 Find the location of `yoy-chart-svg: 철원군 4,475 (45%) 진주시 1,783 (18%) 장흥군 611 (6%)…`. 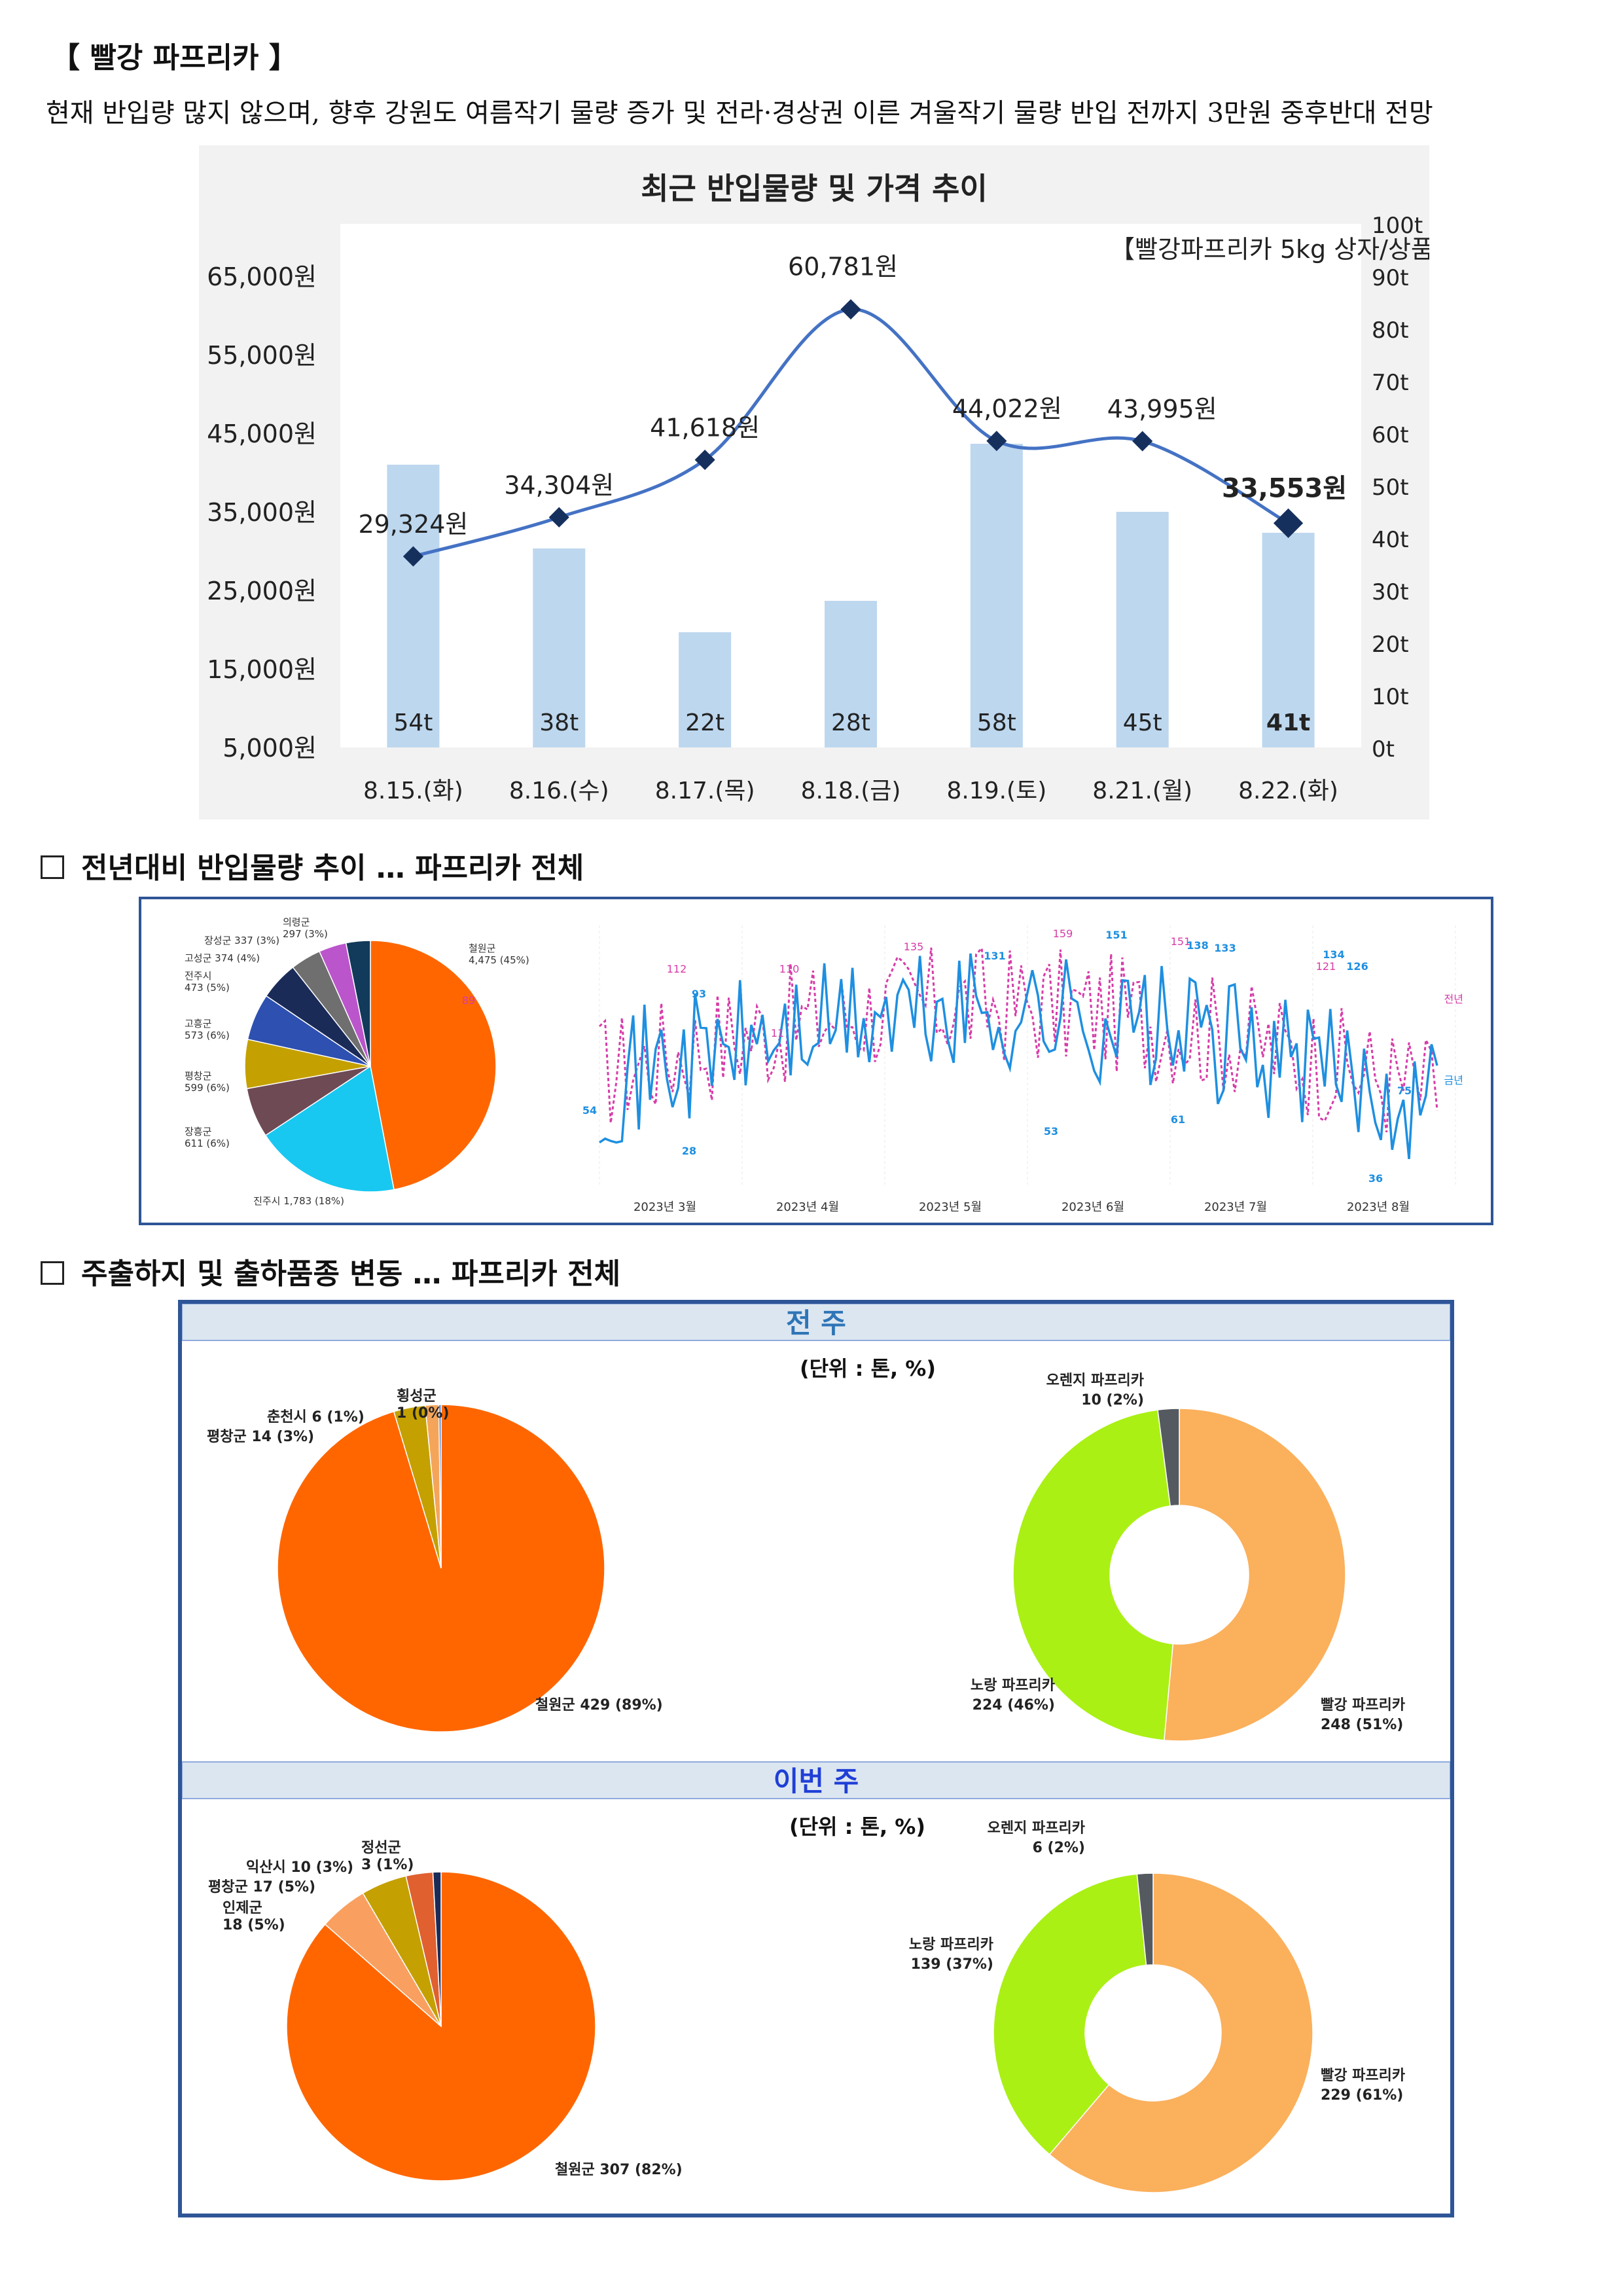

yoy-chart-svg: 철원군 4,475 (45%) 진주시 1,783 (18%) 장흥군 611 (6%)… is located at coordinates (824, 1065).